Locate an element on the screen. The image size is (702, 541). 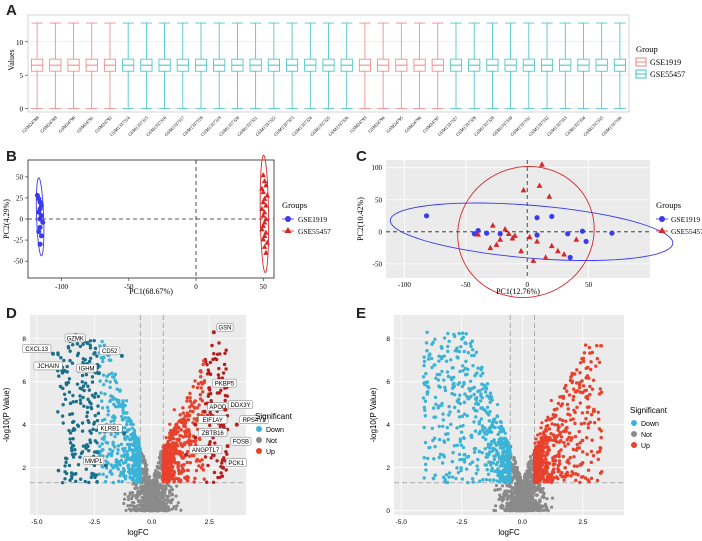
y-tick-label-d: 8 is located at coordinates (24, 339).